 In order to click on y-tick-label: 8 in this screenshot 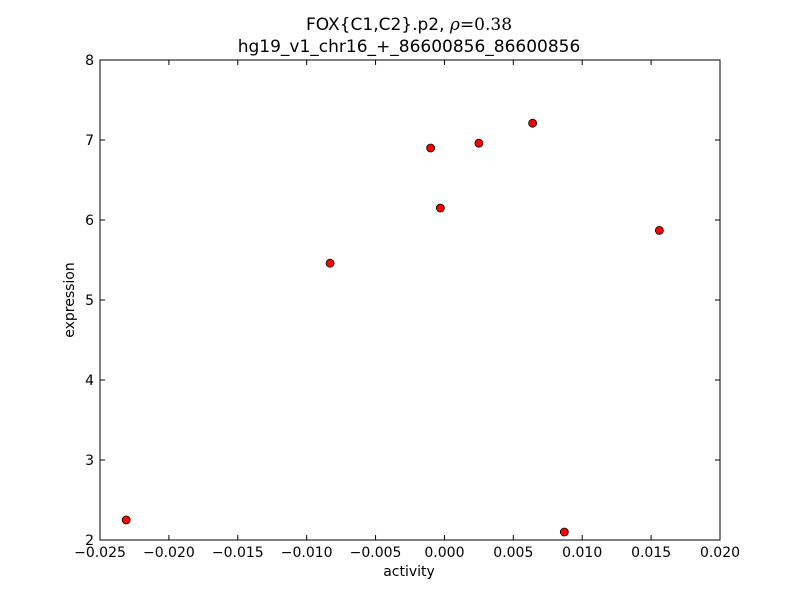, I will do `click(89, 61)`.